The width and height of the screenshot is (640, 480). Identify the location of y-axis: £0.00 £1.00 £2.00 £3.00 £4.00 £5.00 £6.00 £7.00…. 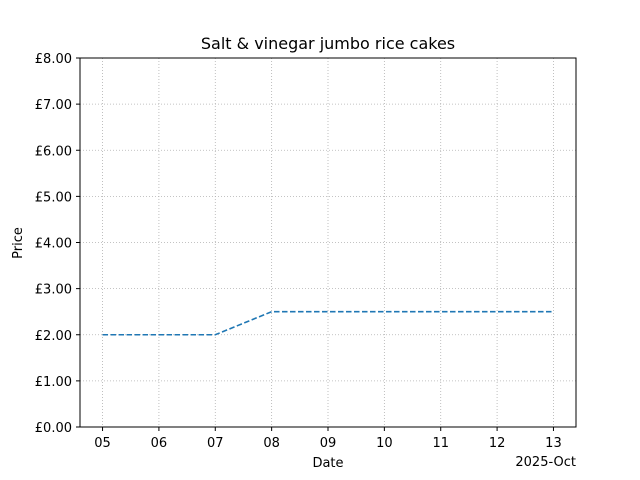
(57, 244).